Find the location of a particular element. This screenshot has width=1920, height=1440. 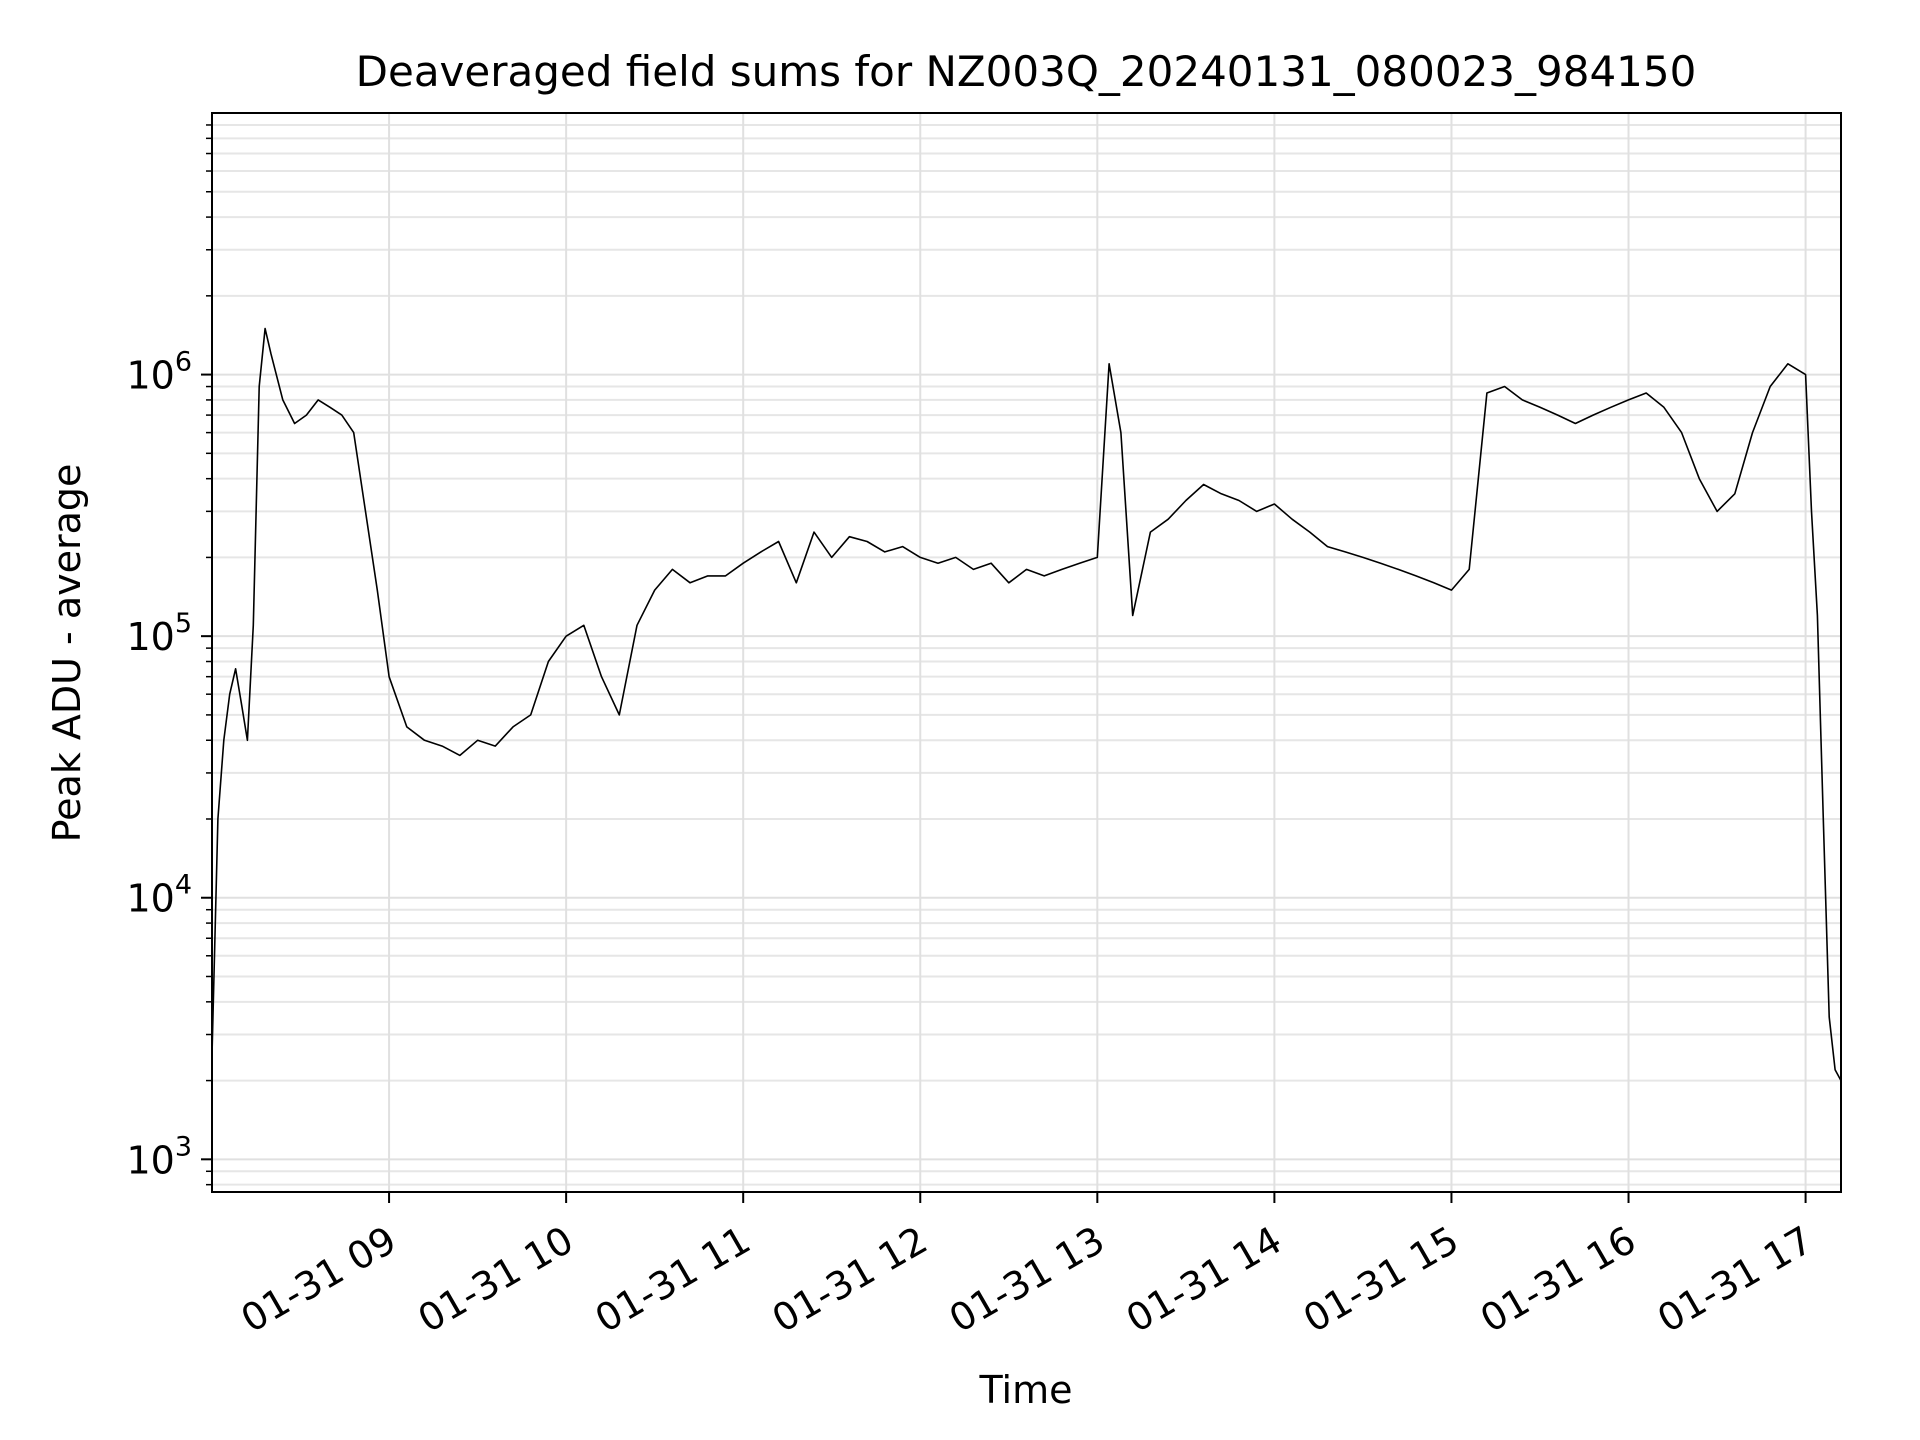

x-tick-label: 01-31 12 is located at coordinates (850, 1280).